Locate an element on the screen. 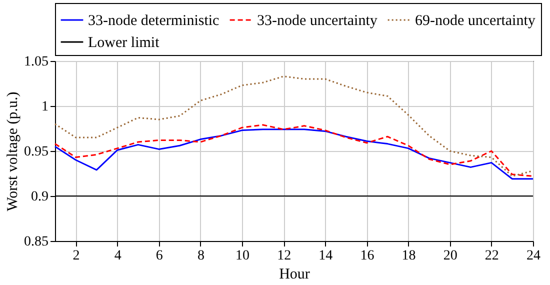 This screenshot has height=285, width=550. y-tick-label: 0.9 is located at coordinates (39, 197).